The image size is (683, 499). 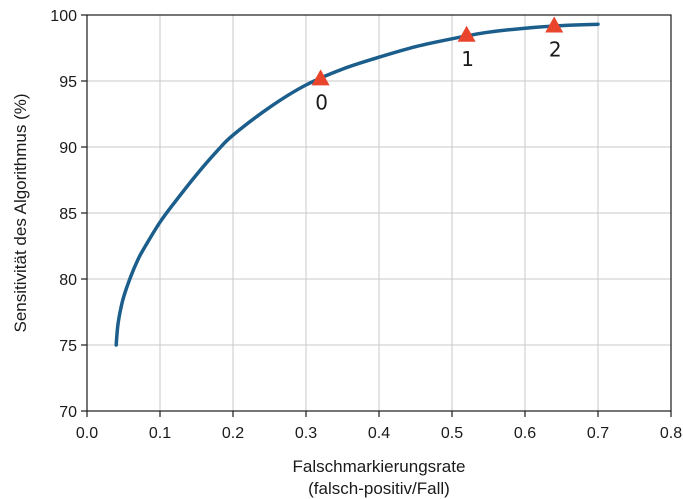 What do you see at coordinates (68, 148) in the screenshot?
I see `y-tick-label: 90` at bounding box center [68, 148].